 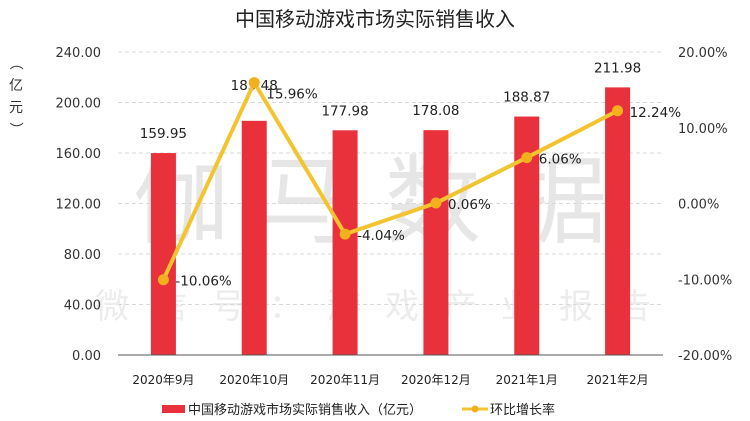 I want to click on legend-bar-swatch, so click(x=173, y=409).